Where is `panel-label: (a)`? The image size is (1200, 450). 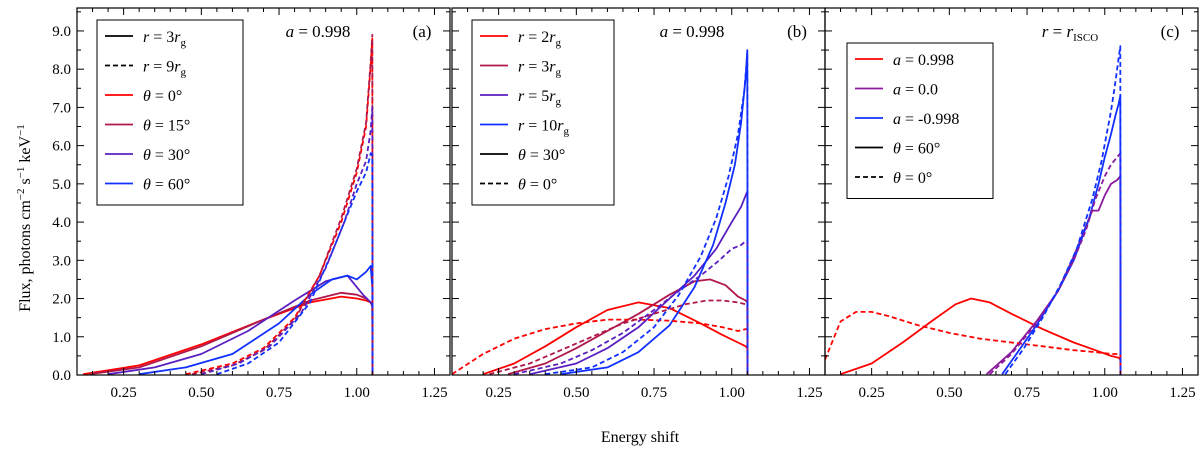
panel-label: (a) is located at coordinates (422, 31).